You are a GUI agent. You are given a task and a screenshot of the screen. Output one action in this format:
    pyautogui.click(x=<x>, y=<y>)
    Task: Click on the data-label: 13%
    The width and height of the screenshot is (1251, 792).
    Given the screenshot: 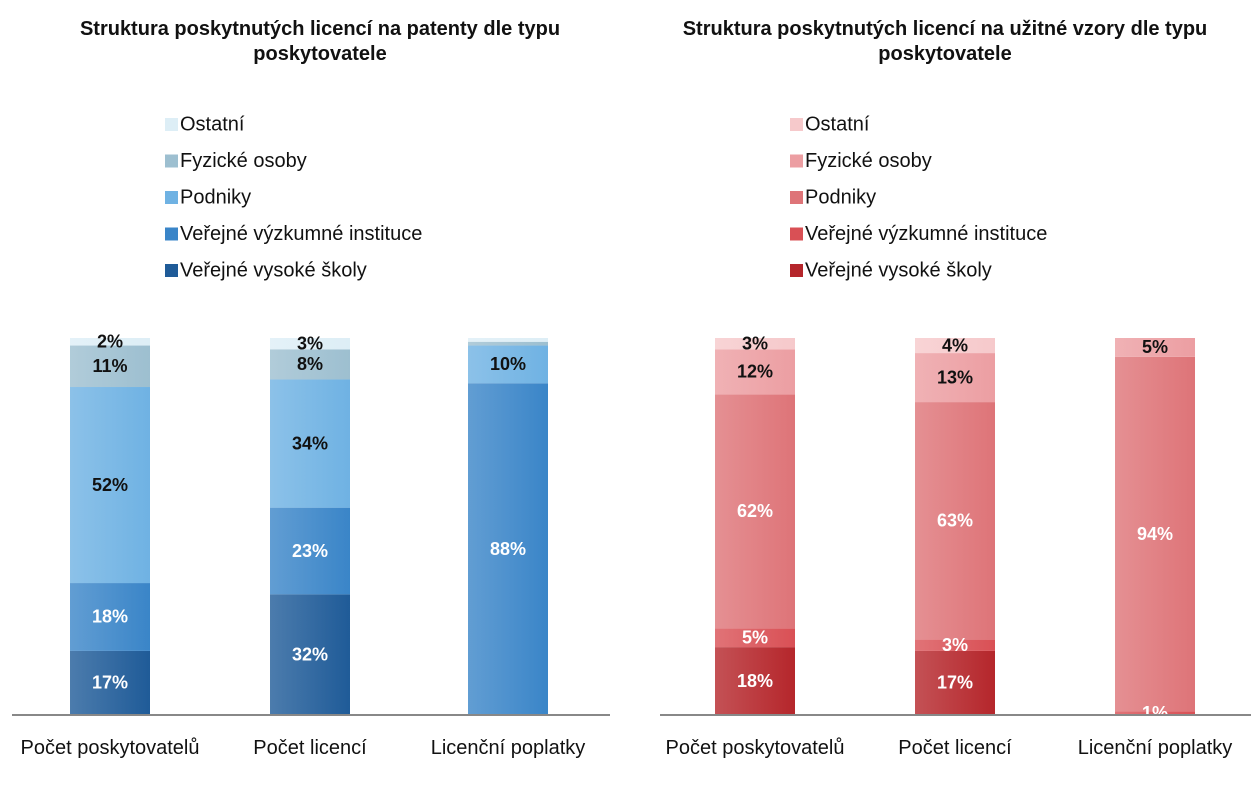 What is the action you would take?
    pyautogui.click(x=955, y=377)
    